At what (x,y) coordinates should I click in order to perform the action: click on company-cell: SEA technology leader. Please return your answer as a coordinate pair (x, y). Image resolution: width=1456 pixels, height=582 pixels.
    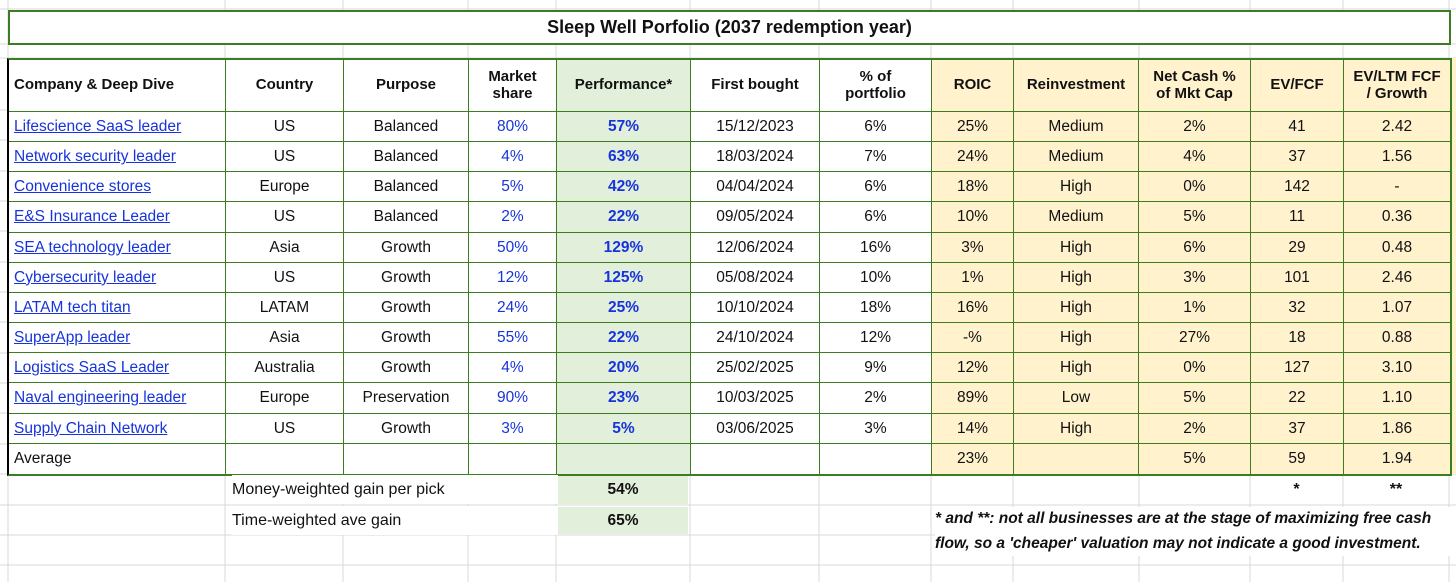
    Looking at the image, I should click on (117, 247).